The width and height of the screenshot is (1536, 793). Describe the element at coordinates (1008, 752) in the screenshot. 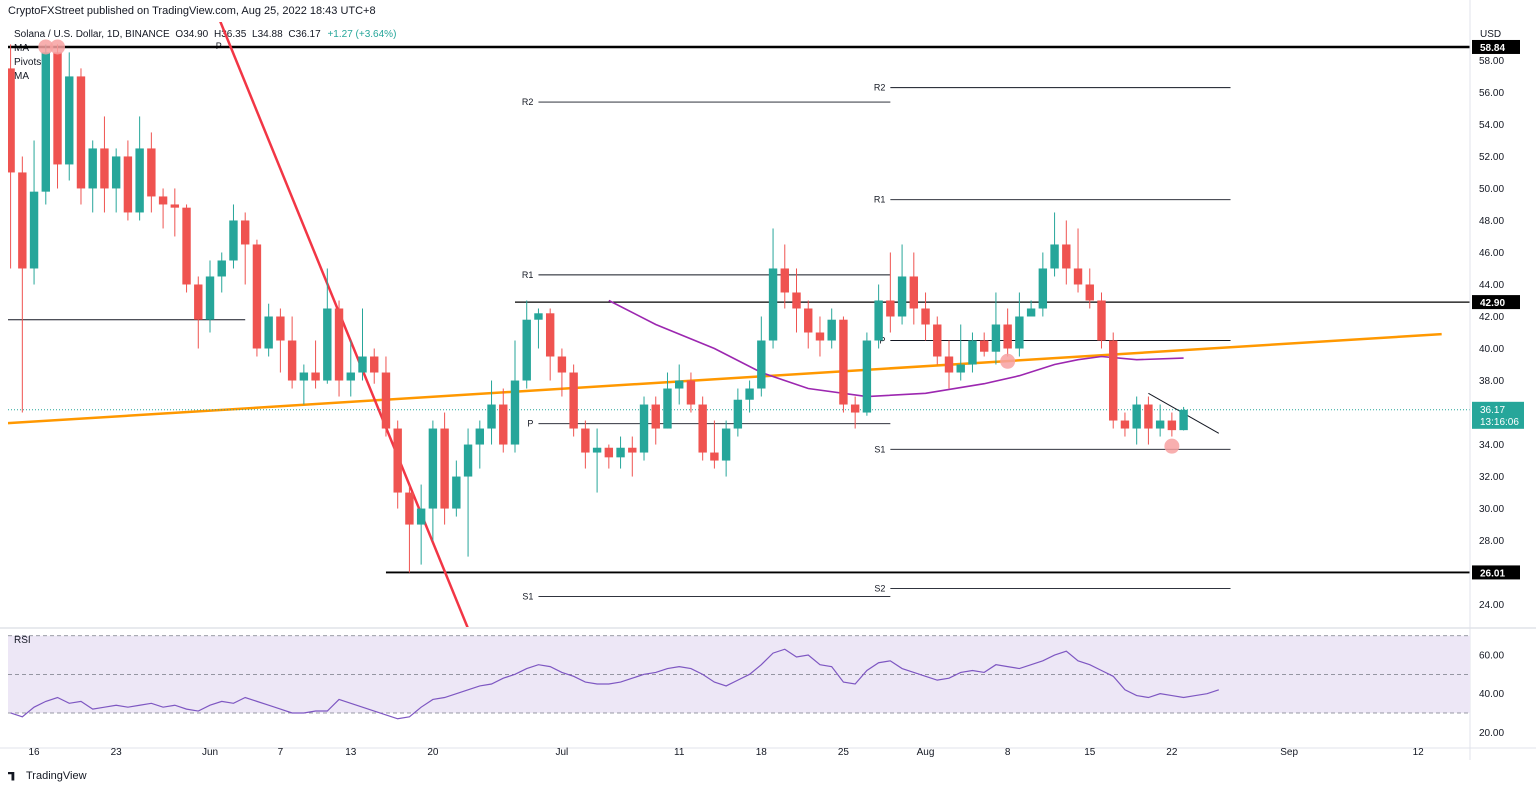

I see `time-tick-label: 8` at that location.